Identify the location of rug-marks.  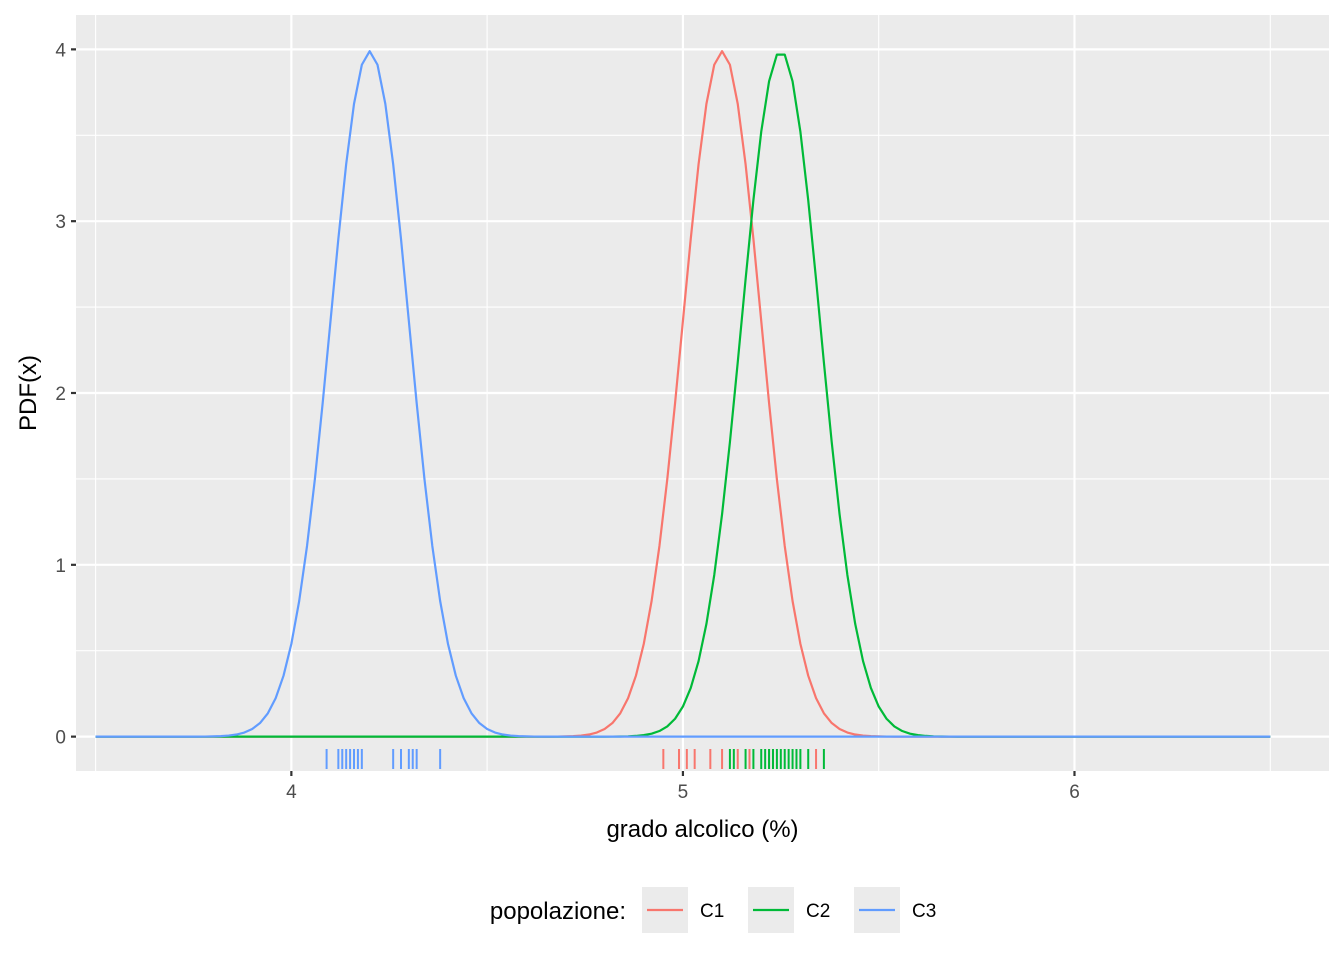
(575, 759).